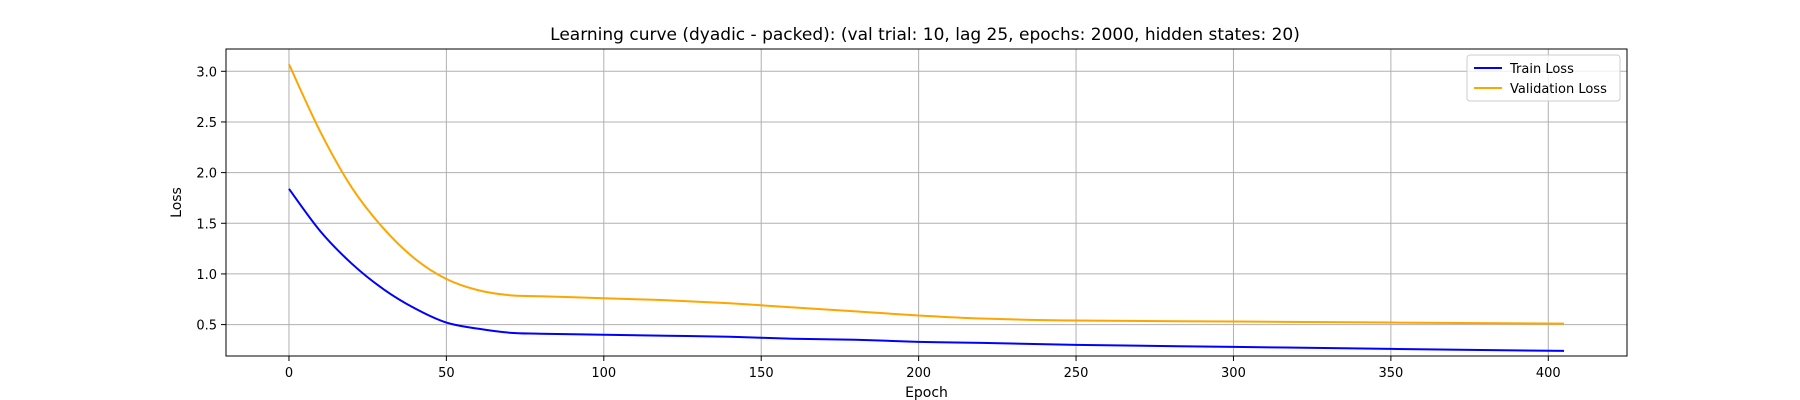 The width and height of the screenshot is (1800, 400). What do you see at coordinates (918, 373) in the screenshot?
I see `x-tick-label: 200` at bounding box center [918, 373].